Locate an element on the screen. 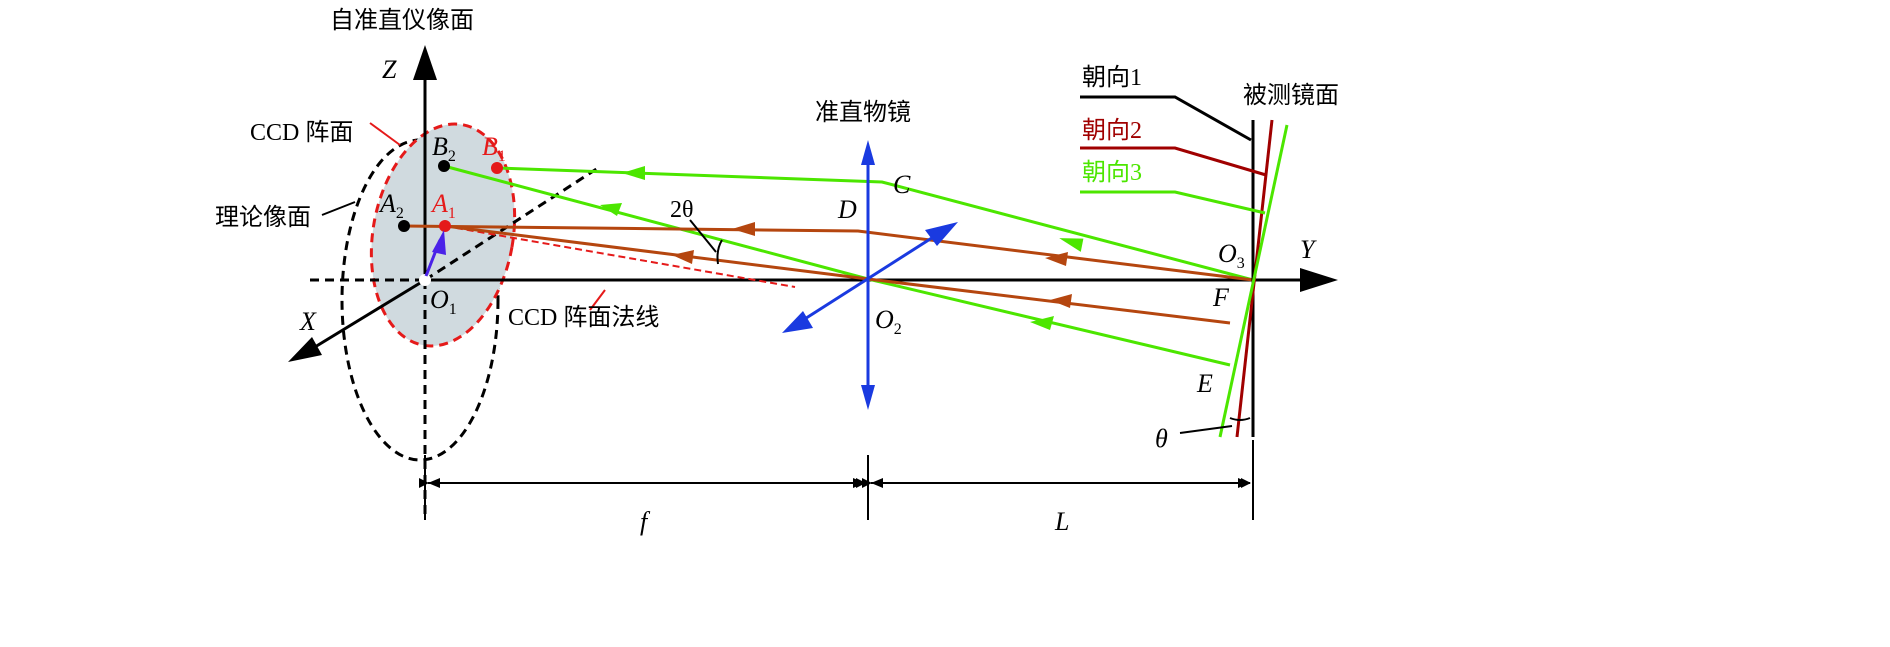 This screenshot has height=647, width=1890. angle-2theta-arc is located at coordinates (719, 252).